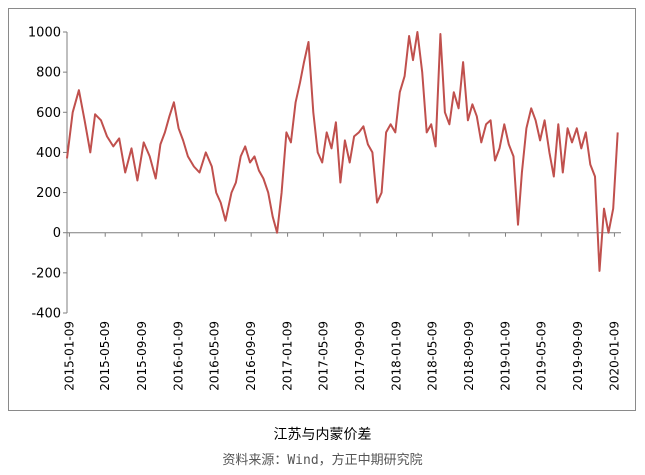  I want to click on x-tick-label: 2015-05-09, so click(105, 356).